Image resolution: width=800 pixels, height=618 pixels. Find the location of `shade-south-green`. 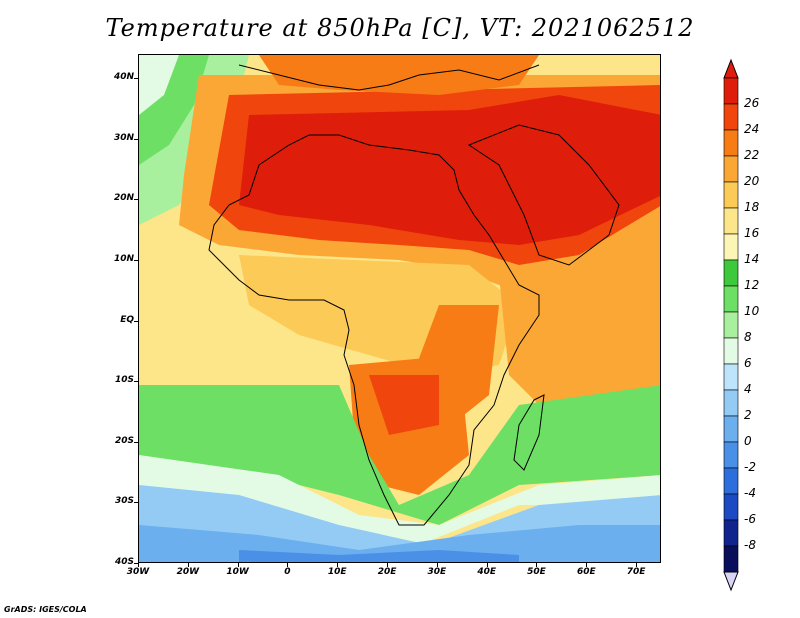

shade-south-green is located at coordinates (399, 455).